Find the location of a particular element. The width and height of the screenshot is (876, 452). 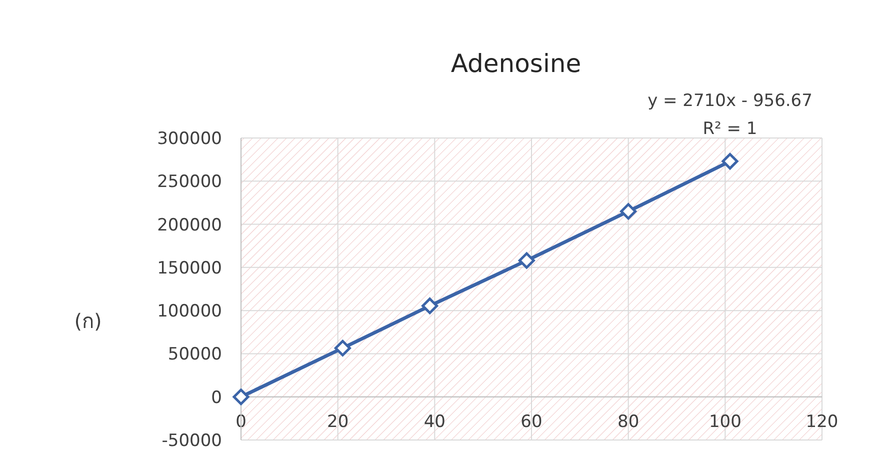

text: y = 2710x - 956.67 is located at coordinates (730, 101).